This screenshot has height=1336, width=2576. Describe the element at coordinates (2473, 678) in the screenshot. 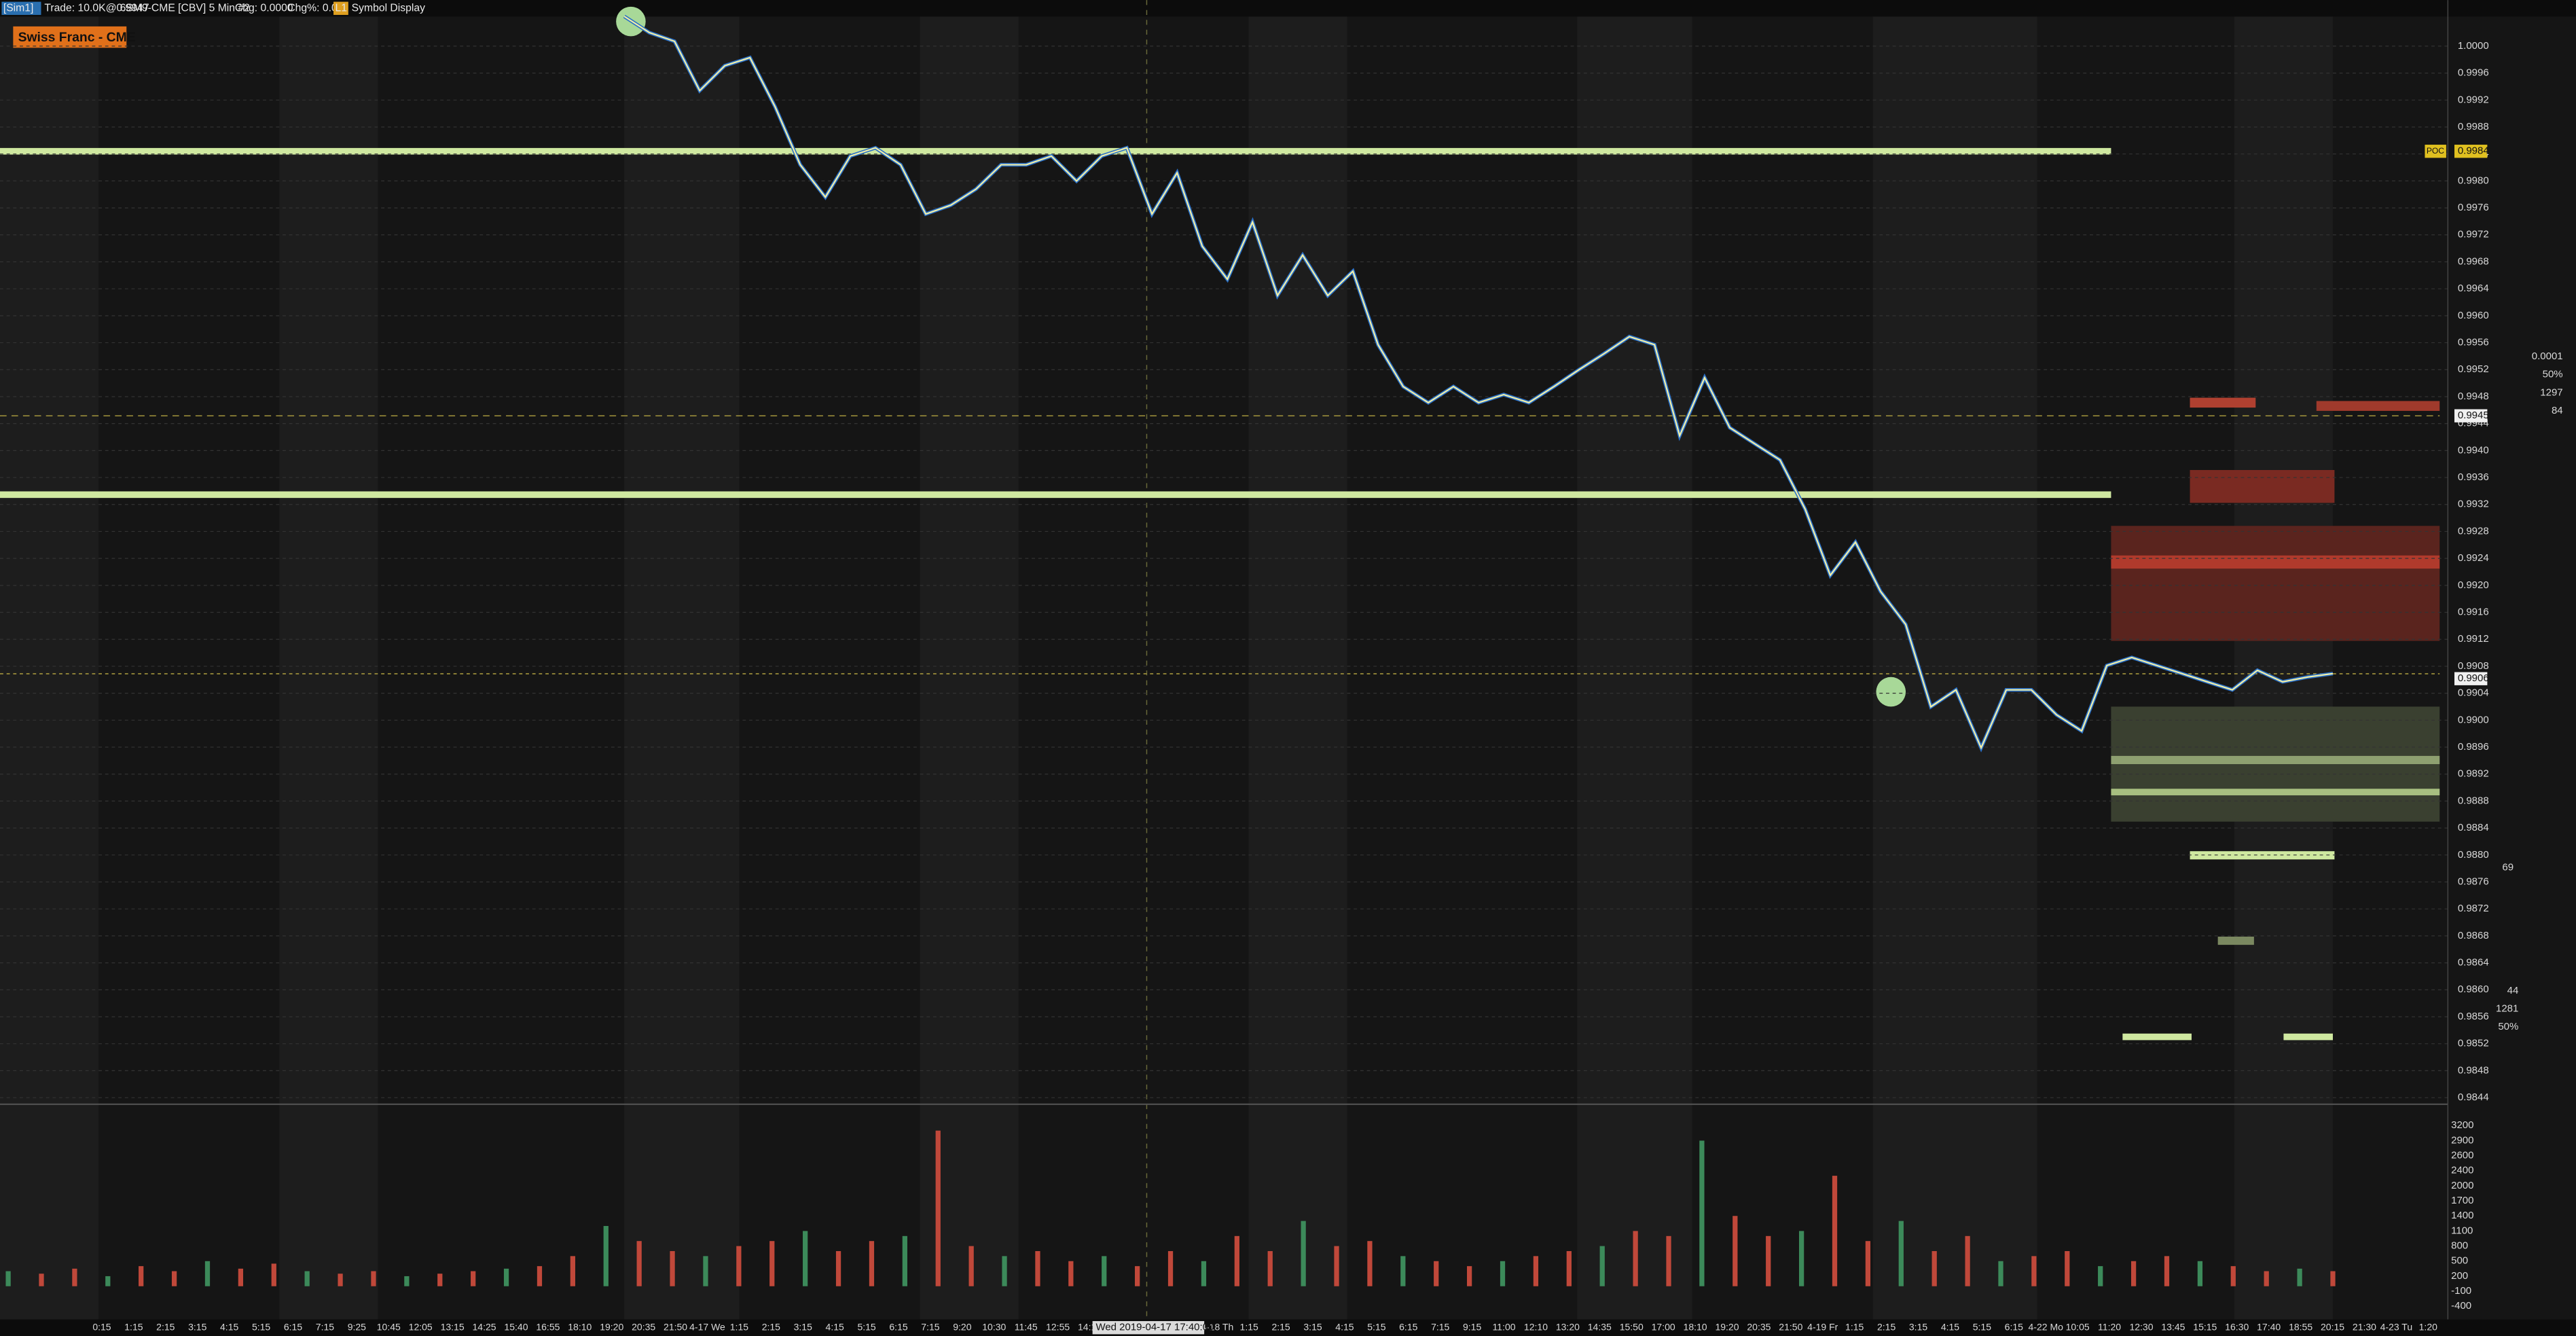

I see `last-price: 0.9906` at that location.